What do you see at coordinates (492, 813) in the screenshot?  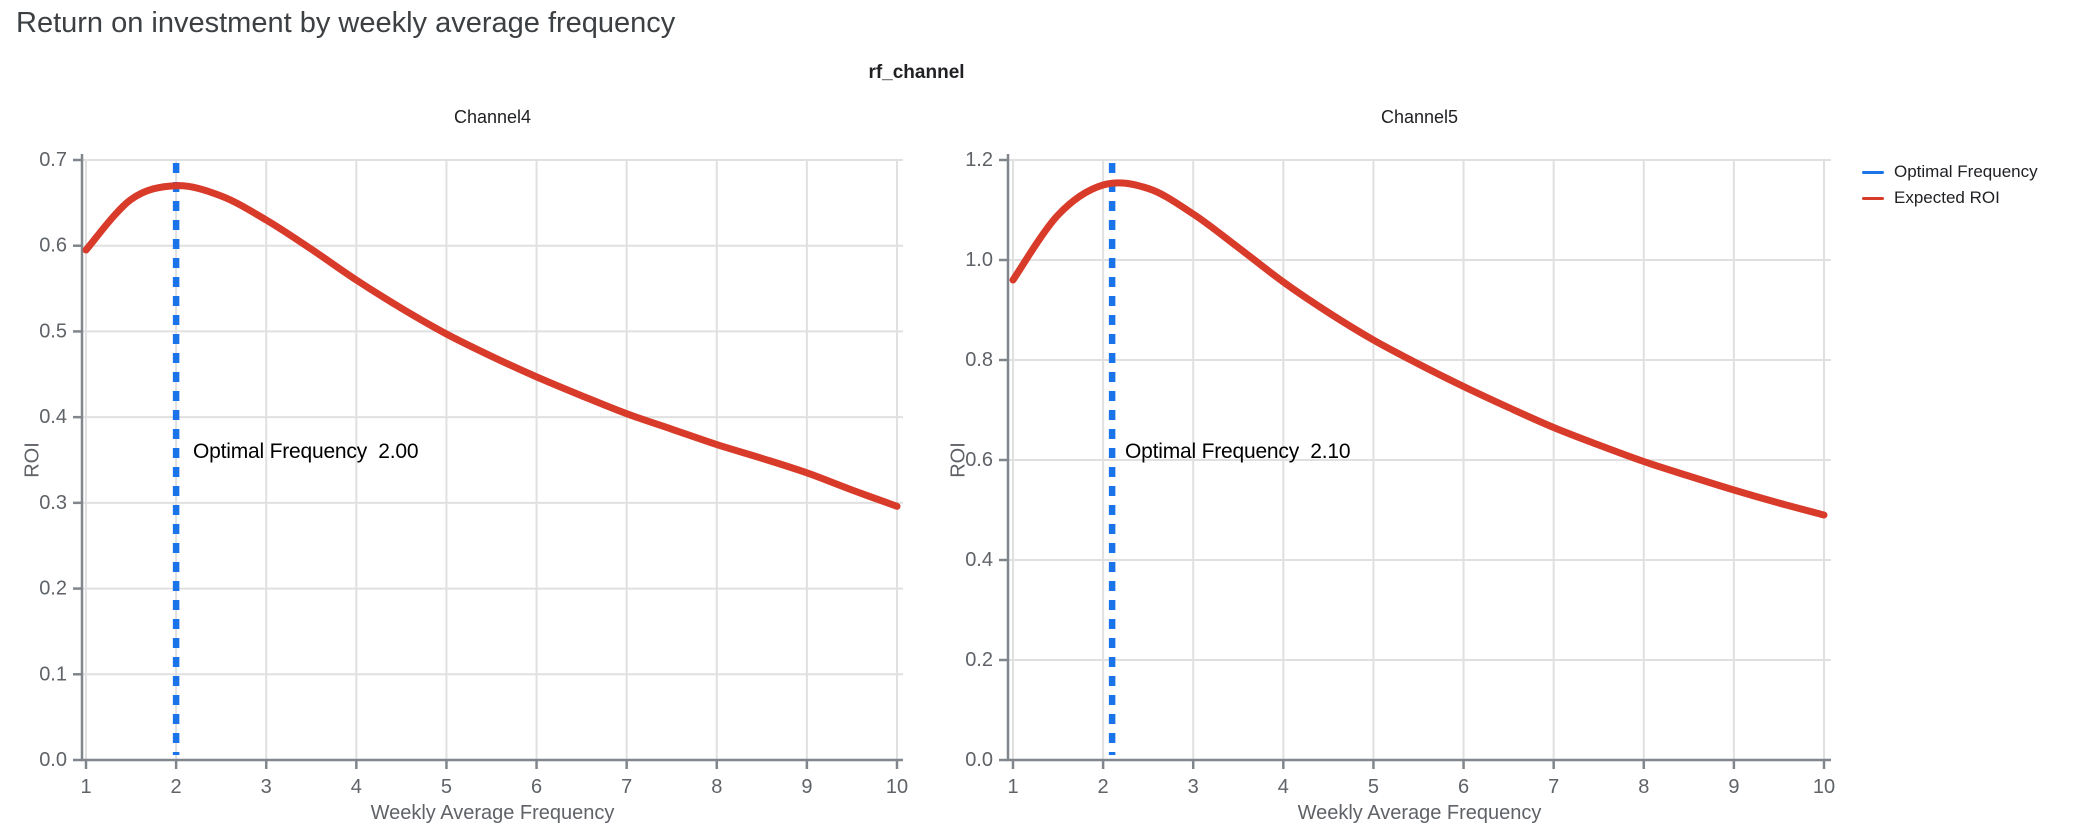 I see `x-axis-label-channel4: Weekly Average Frequency` at bounding box center [492, 813].